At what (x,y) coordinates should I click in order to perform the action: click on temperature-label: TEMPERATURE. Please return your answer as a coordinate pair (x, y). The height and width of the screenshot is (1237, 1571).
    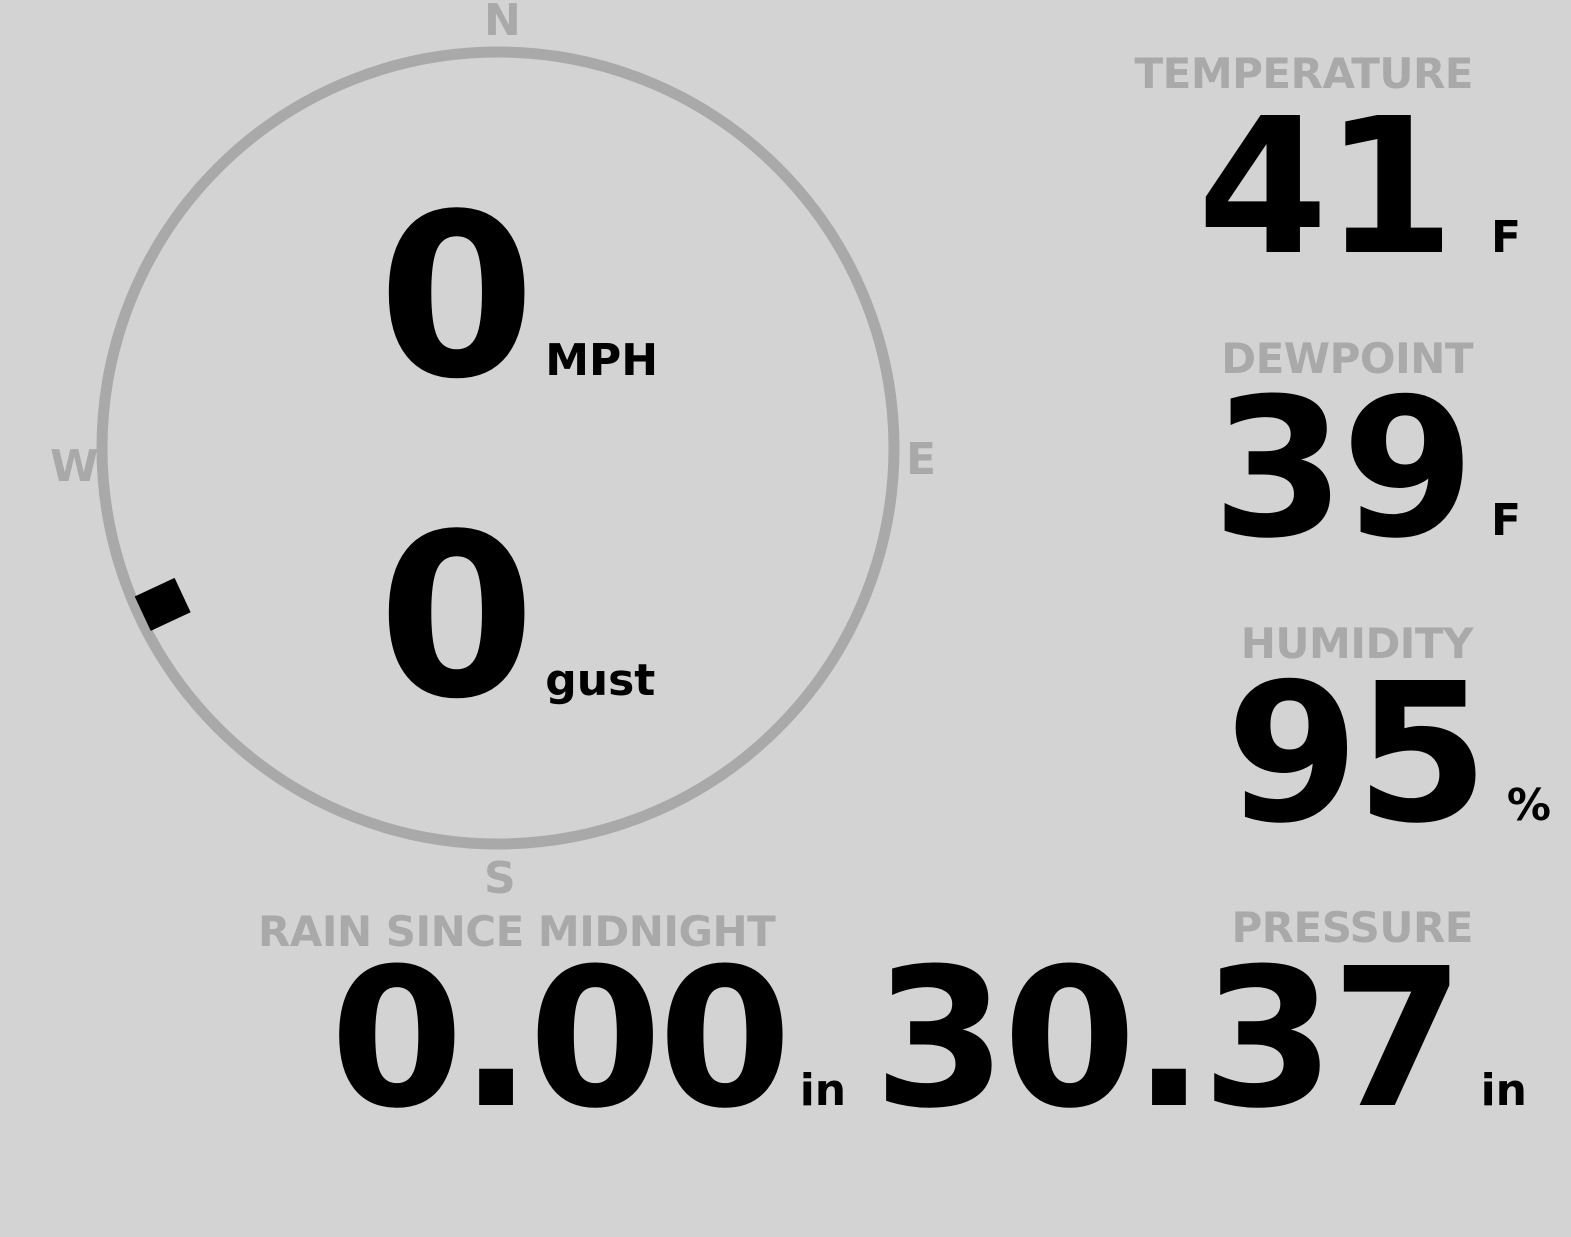
    Looking at the image, I should click on (1304, 73).